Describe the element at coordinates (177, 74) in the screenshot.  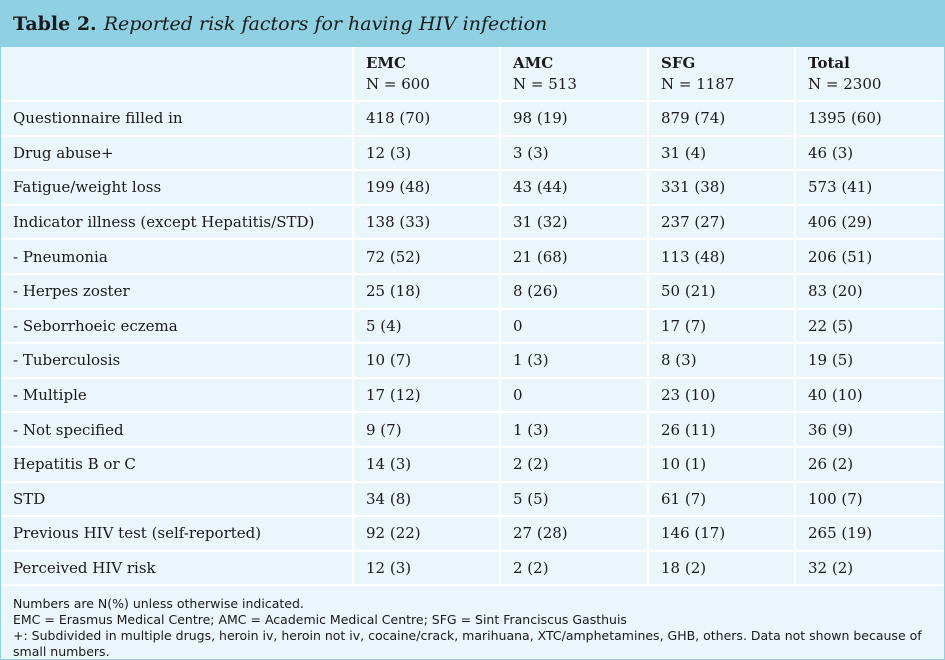
I see `header-cell-empty` at that location.